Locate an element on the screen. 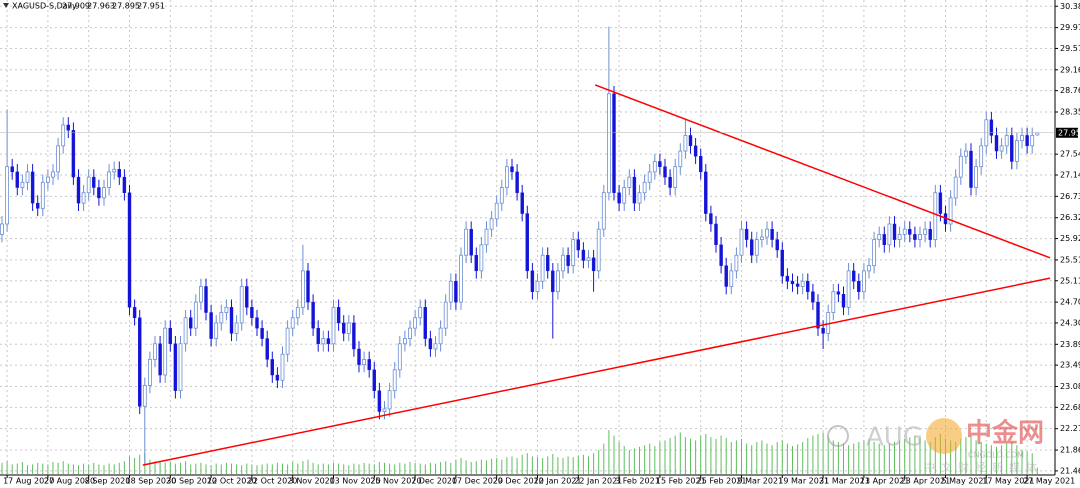 This screenshot has height=488, width=1080. price-box is located at coordinates (1067, 132).